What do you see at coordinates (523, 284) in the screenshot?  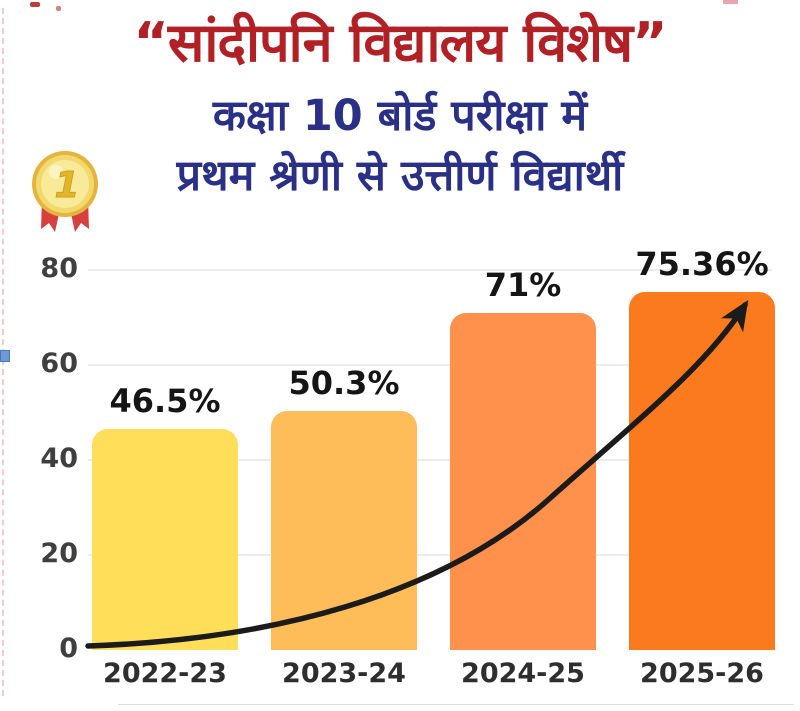 I see `value-label-2024-25: 71%` at bounding box center [523, 284].